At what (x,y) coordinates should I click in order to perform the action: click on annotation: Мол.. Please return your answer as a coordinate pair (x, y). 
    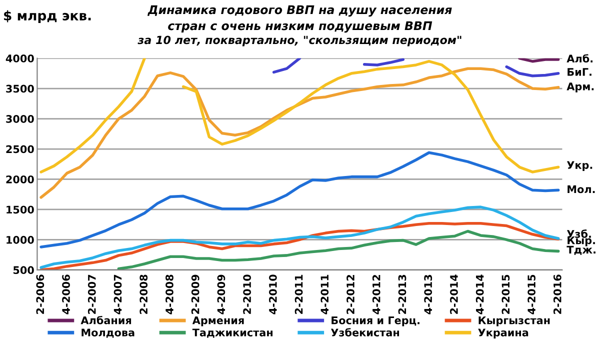
    Looking at the image, I should click on (581, 189).